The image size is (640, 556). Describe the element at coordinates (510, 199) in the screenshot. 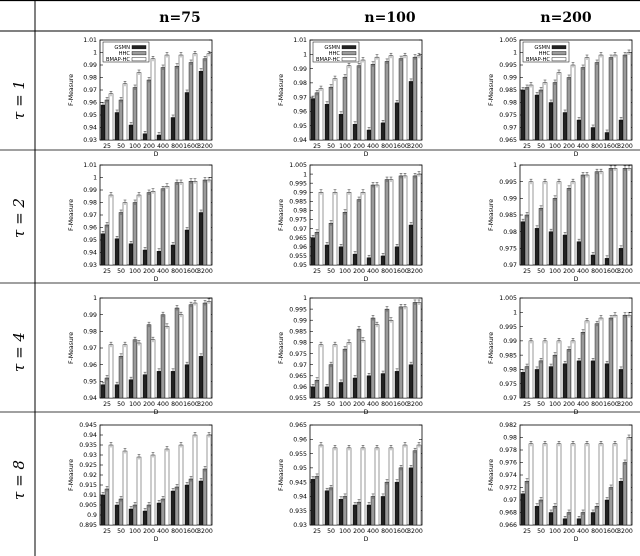

I see `chart-1-2-ytick-label: 0.99` at that location.